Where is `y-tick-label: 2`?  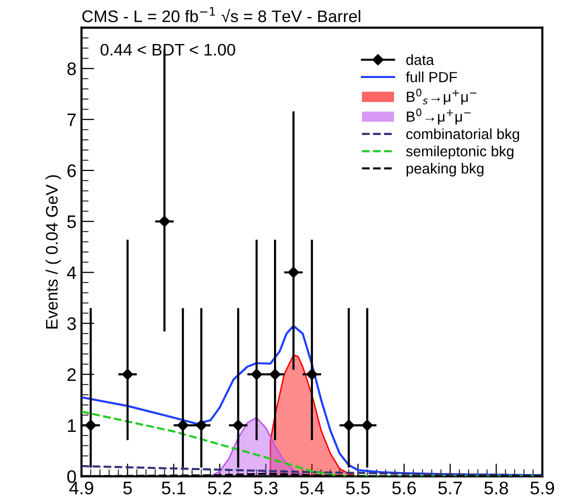
y-tick-label: 2 is located at coordinates (71, 374).